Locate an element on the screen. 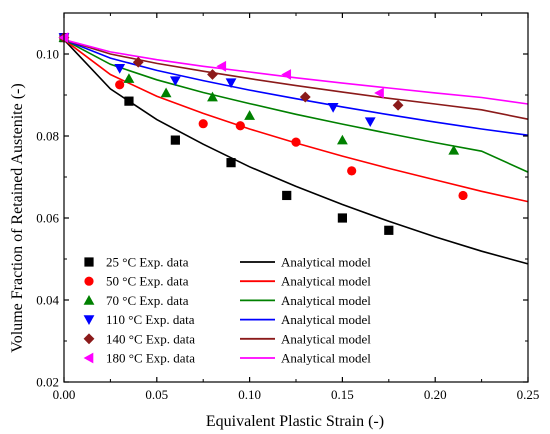  legend-marker-110-c-exp-data is located at coordinates (89, 320).